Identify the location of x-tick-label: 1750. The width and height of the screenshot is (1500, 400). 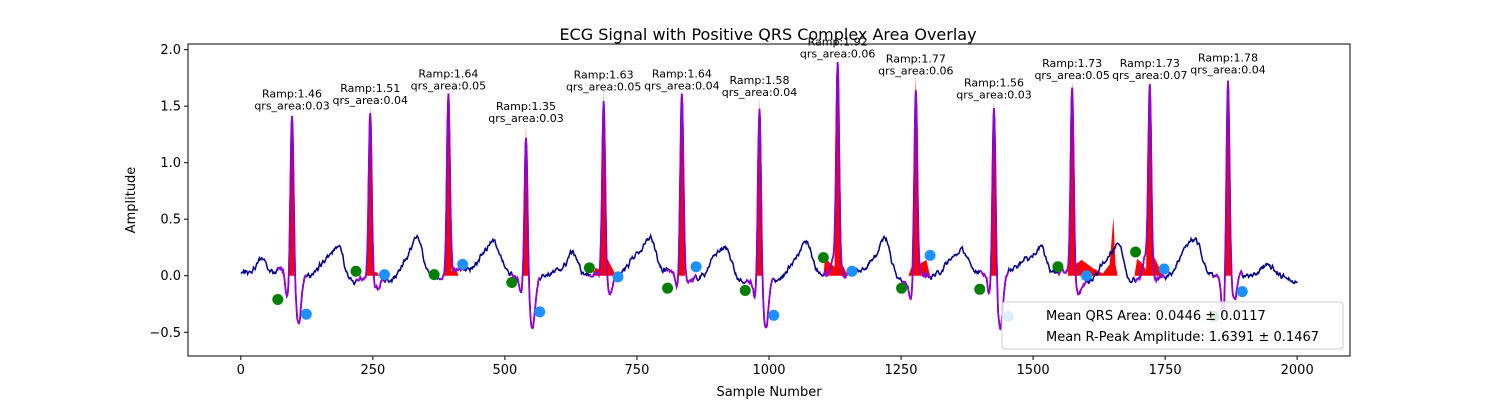
(1165, 370).